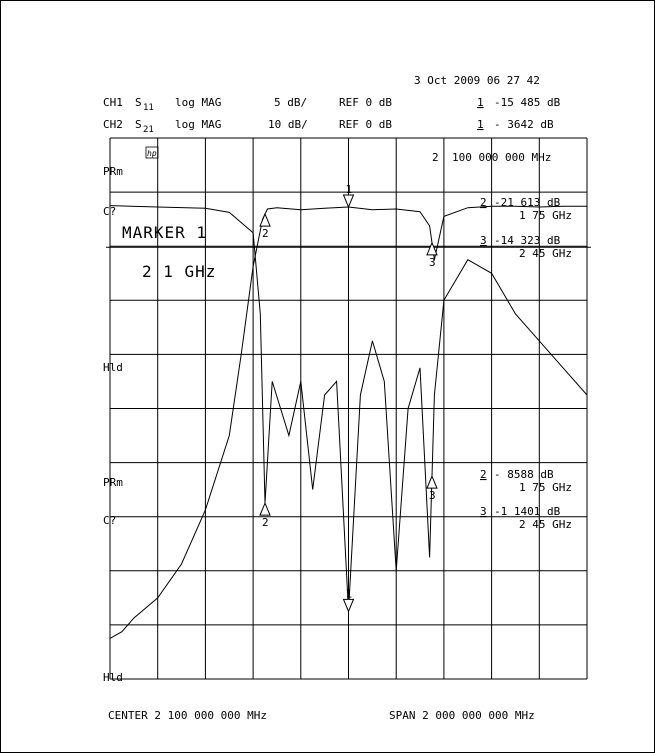 This screenshot has height=753, width=655. Describe the element at coordinates (113, 677) in the screenshot. I see `side-label-hld-bottom: Hld` at that location.